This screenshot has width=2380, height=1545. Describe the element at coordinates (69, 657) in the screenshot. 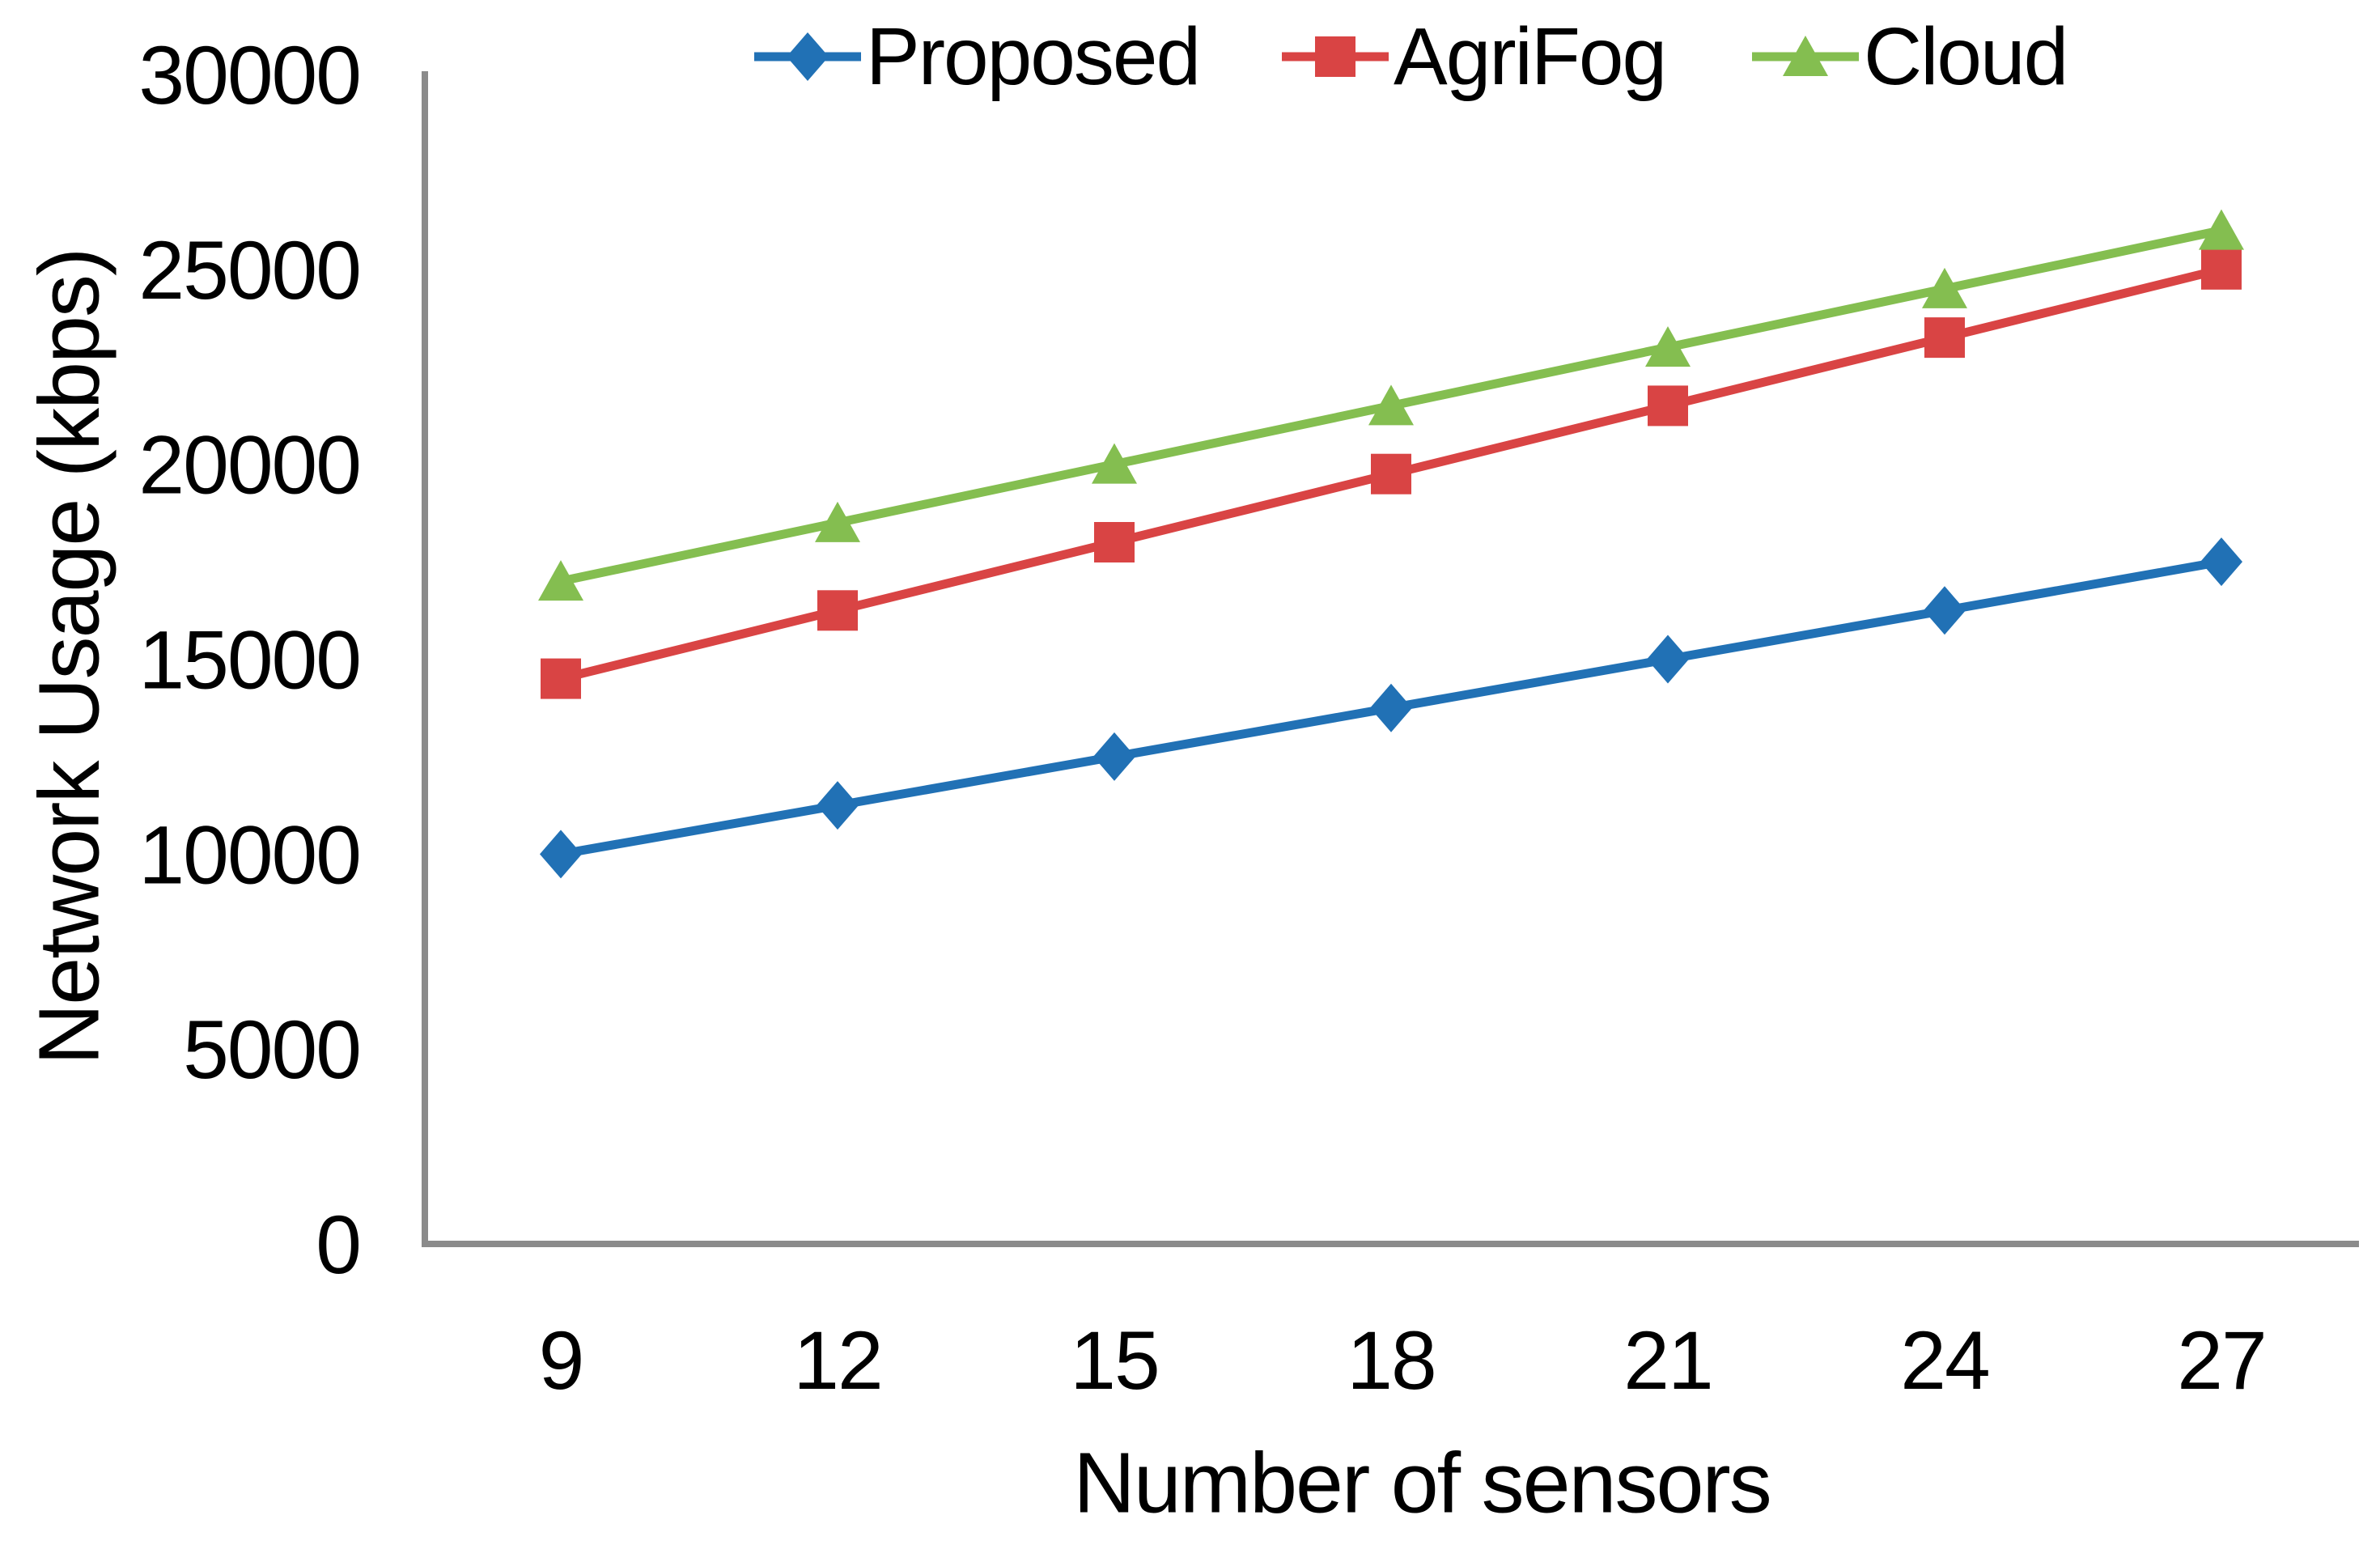

I see `y-axis-title: Network Usage (kbps)` at that location.